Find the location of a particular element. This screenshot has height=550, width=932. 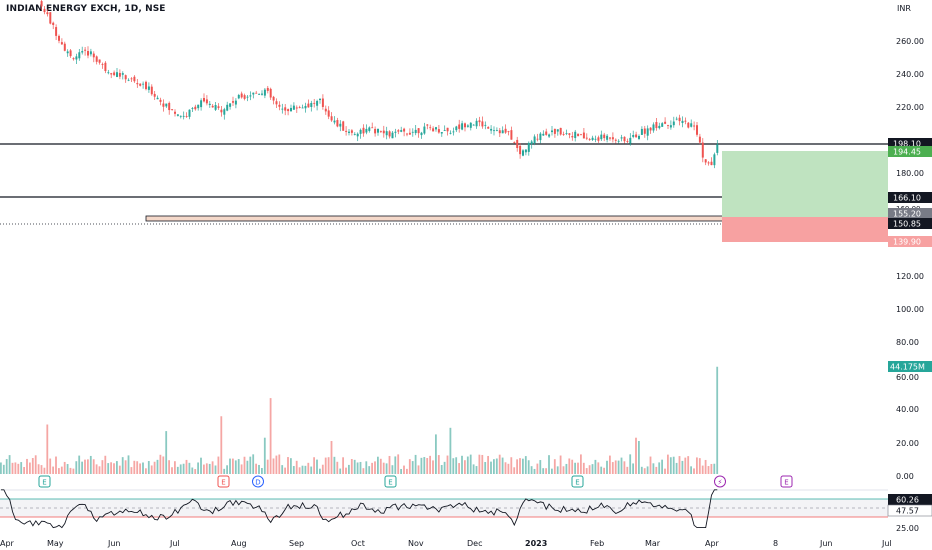

price-tag: 198.10 is located at coordinates (910, 143).